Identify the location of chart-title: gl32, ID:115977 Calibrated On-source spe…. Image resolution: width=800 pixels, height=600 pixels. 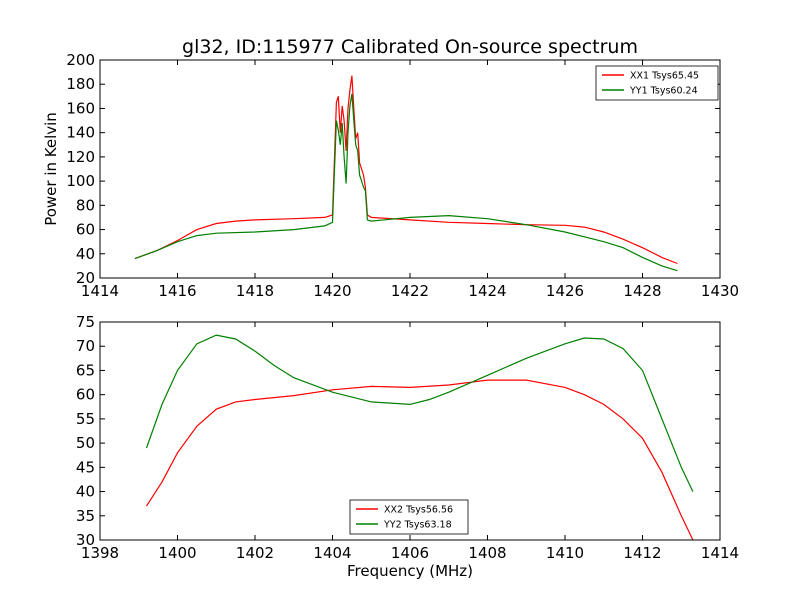
(410, 47).